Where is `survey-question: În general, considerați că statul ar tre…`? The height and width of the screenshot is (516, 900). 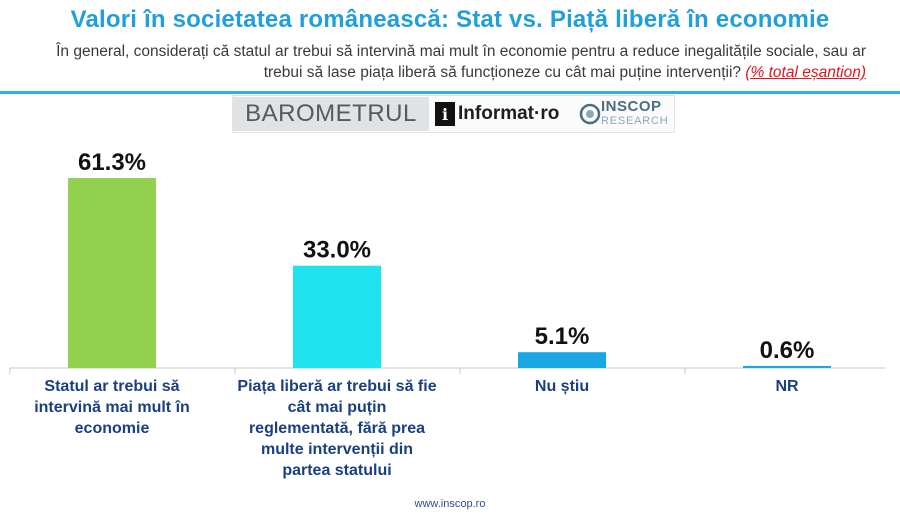 survey-question: În general, considerați că statul ar tre… is located at coordinates (451, 62).